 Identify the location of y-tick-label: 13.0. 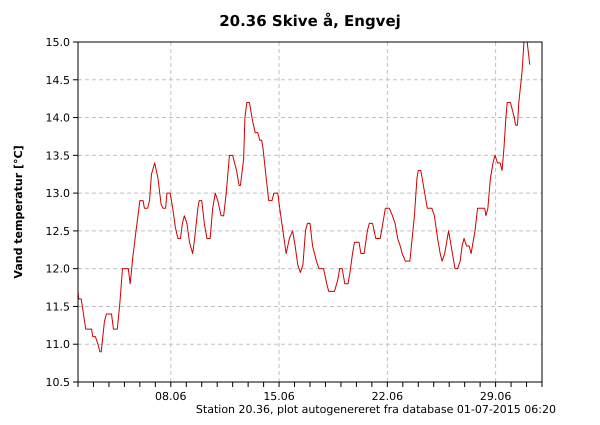
(58, 193).